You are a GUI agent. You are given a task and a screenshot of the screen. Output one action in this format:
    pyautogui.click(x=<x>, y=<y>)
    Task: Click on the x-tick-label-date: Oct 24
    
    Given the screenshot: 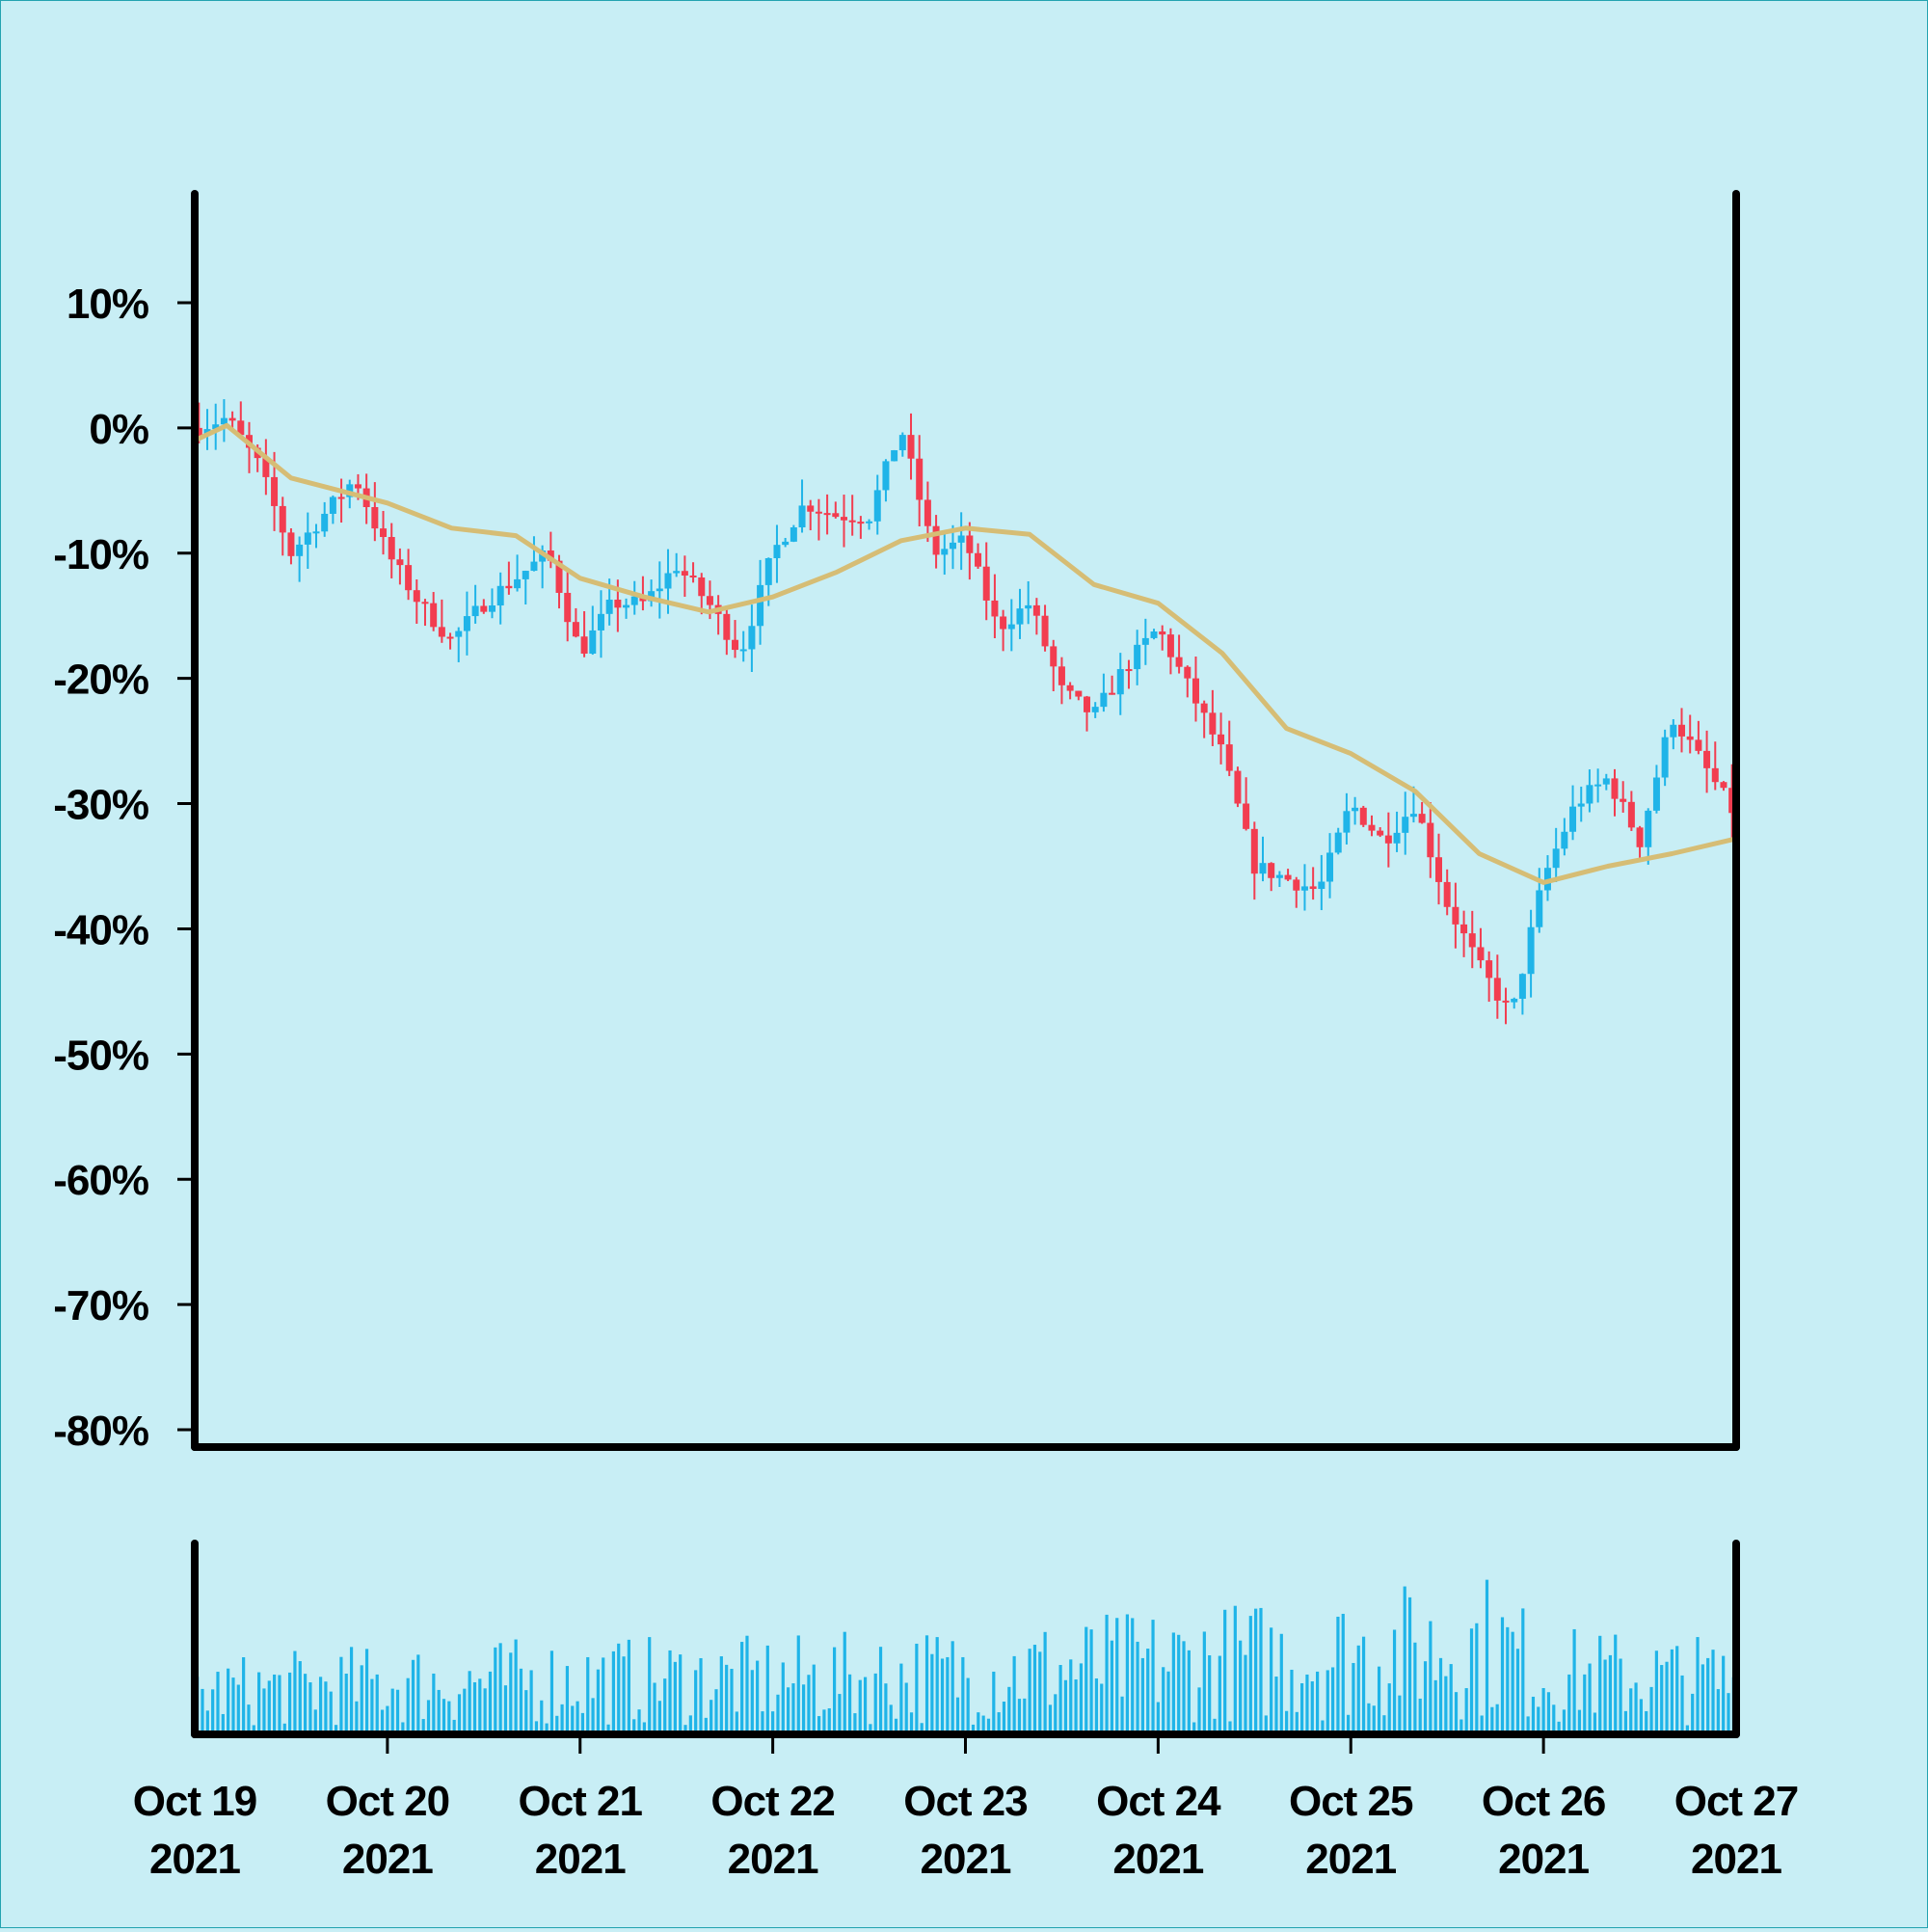 What is the action you would take?
    pyautogui.click(x=1159, y=1802)
    